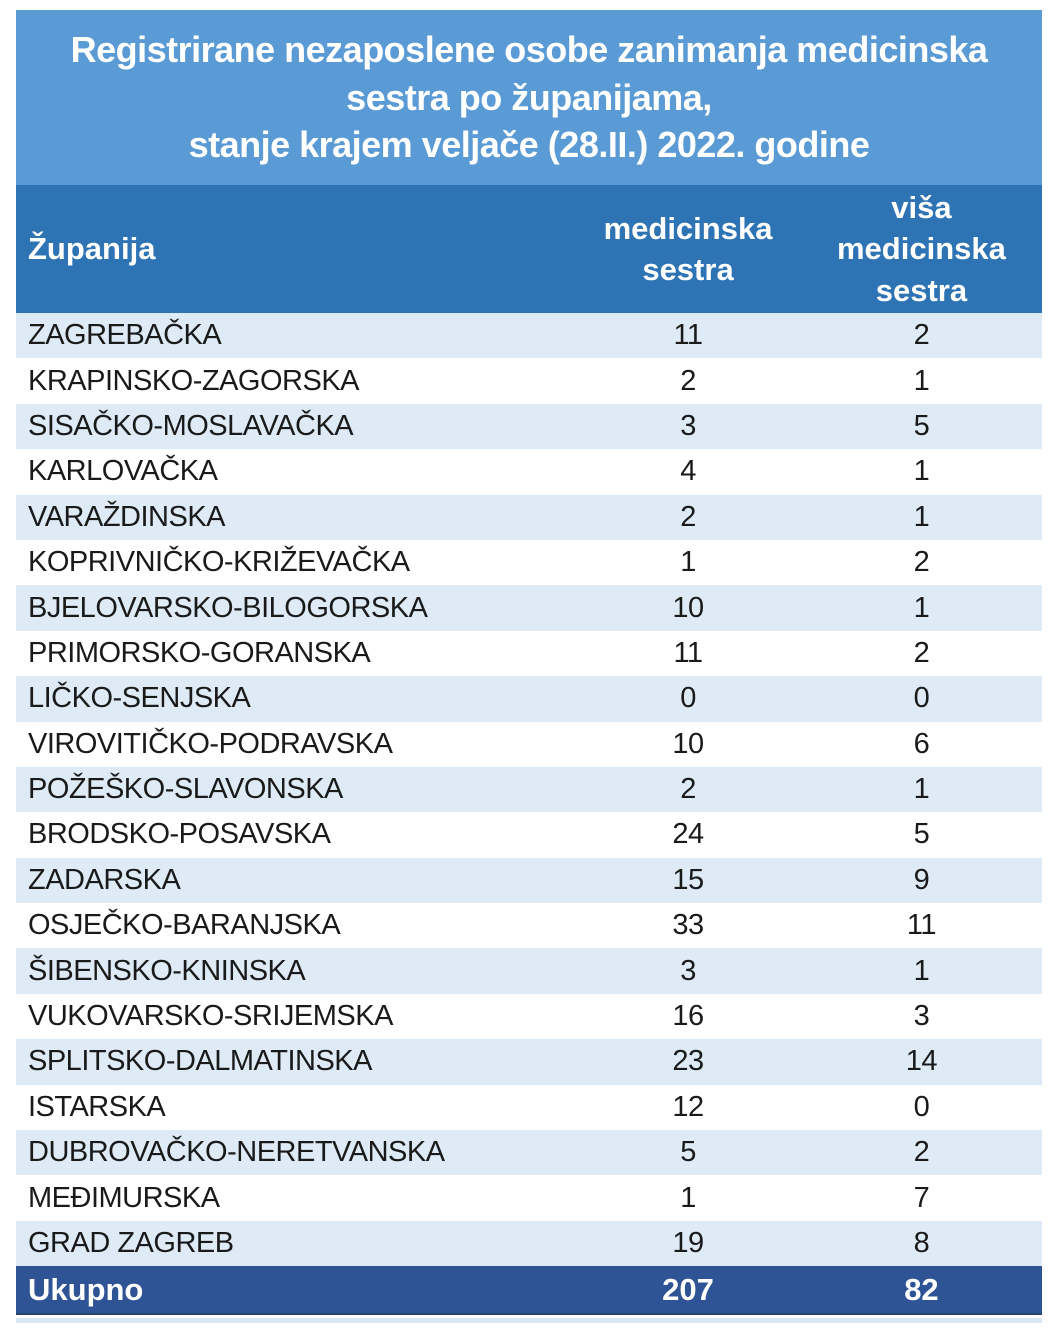 This screenshot has height=1333, width=1054. I want to click on county-name: ZADARSKA, so click(104, 879).